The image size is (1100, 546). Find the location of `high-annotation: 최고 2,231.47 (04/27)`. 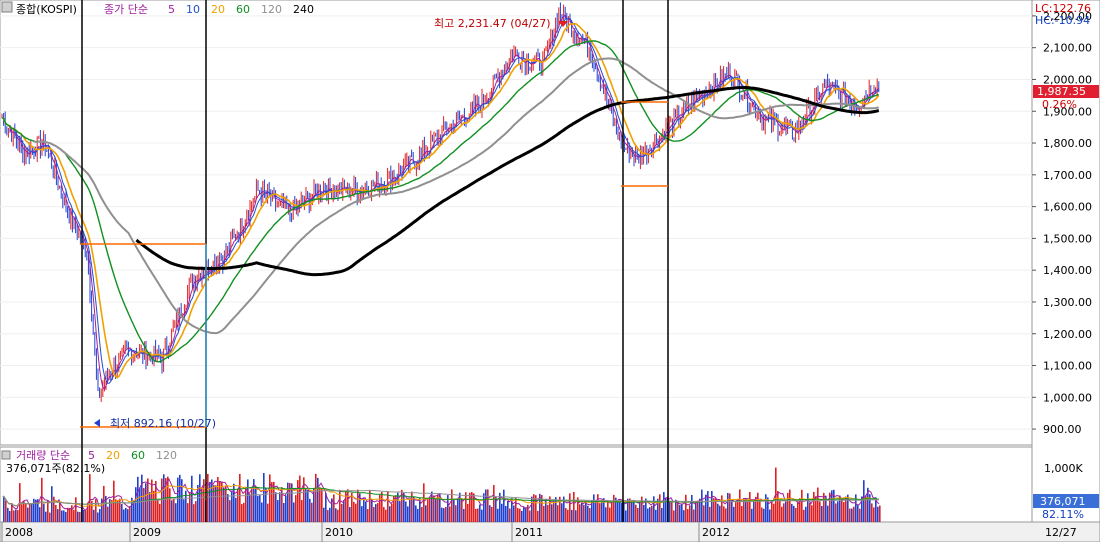

high-annotation: 최고 2,231.47 (04/27) is located at coordinates (492, 23).